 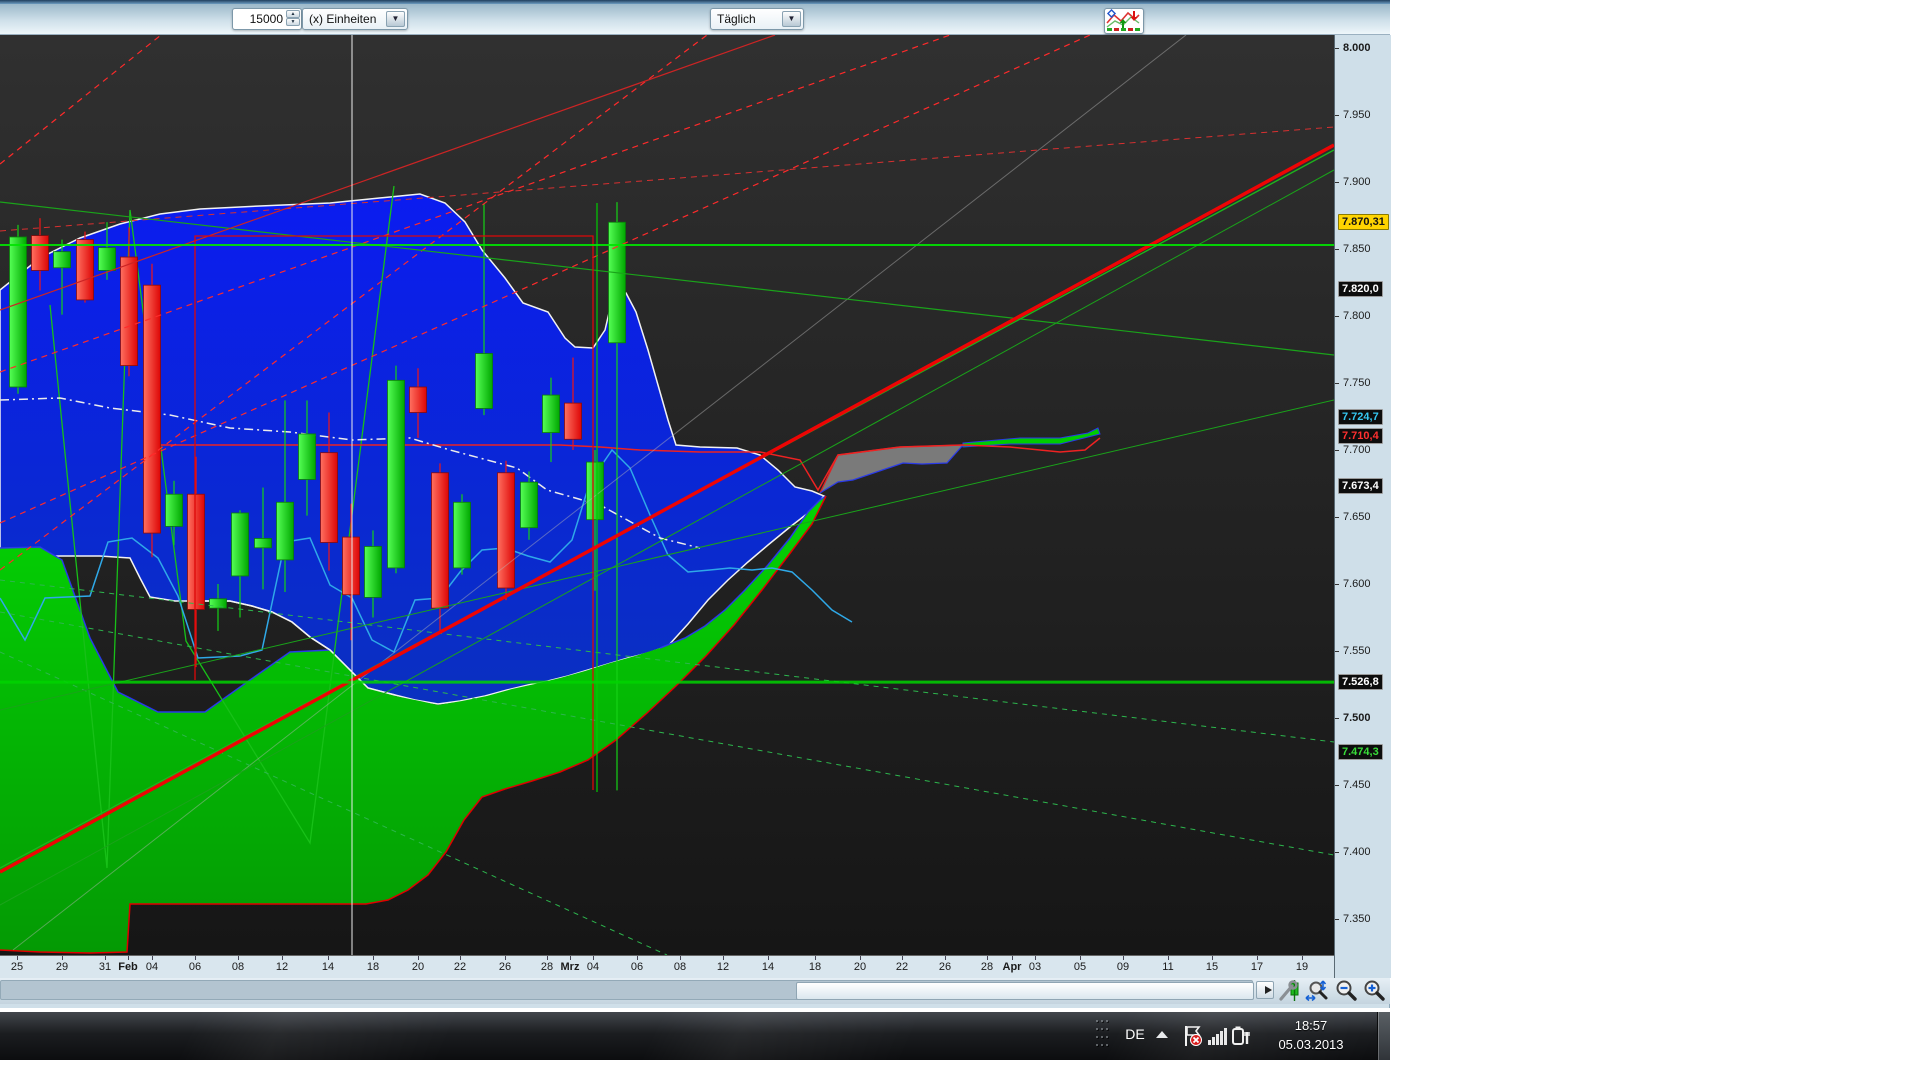 I want to click on show-desktop-button, so click(x=1383, y=1036).